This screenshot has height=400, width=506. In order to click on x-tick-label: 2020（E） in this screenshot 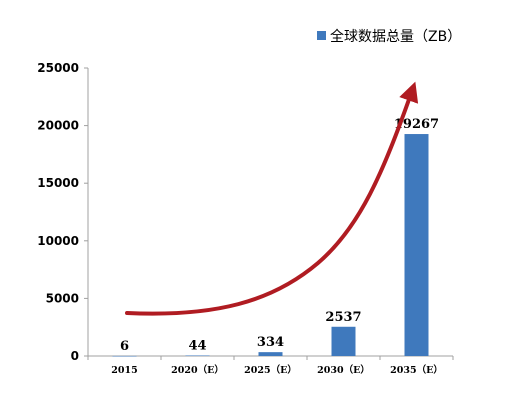, I will do `click(197, 370)`.